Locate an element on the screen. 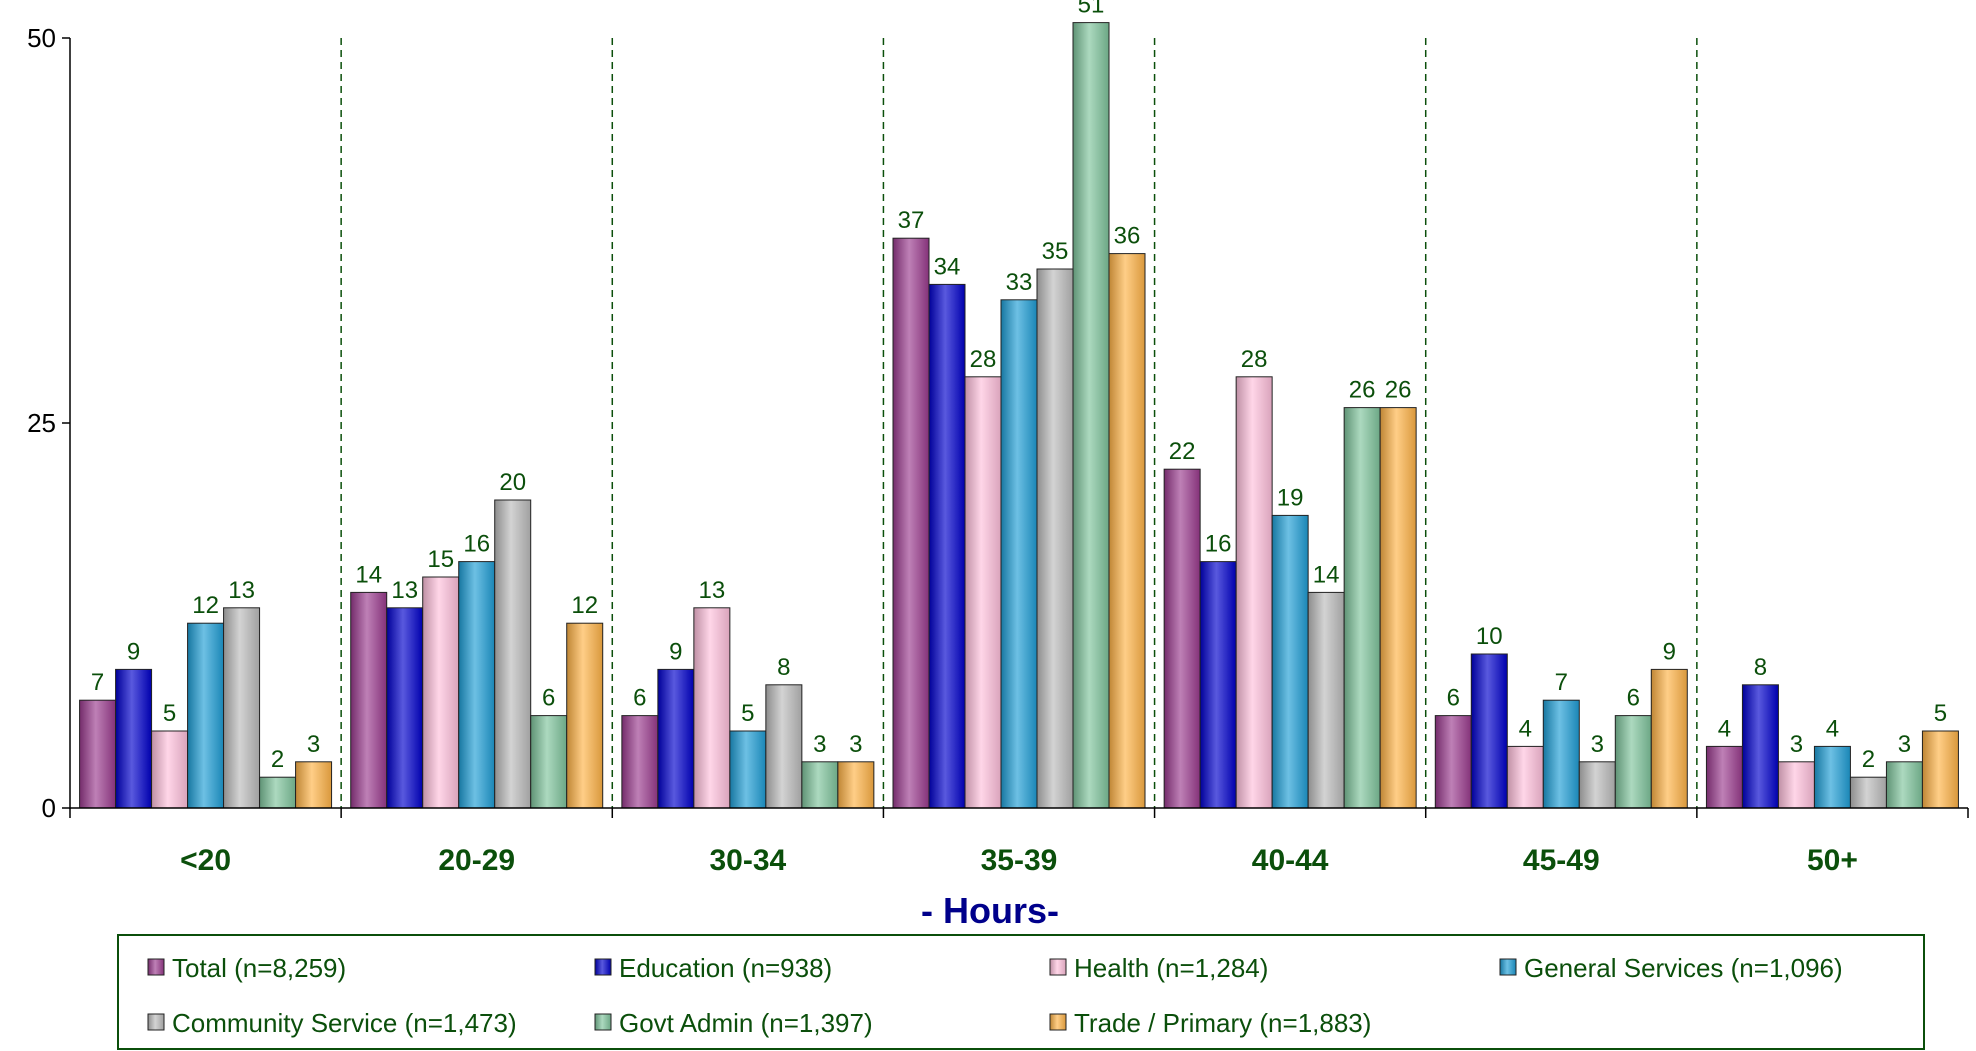 This screenshot has height=1051, width=1976. y-tick-label: 50 is located at coordinates (41, 38).